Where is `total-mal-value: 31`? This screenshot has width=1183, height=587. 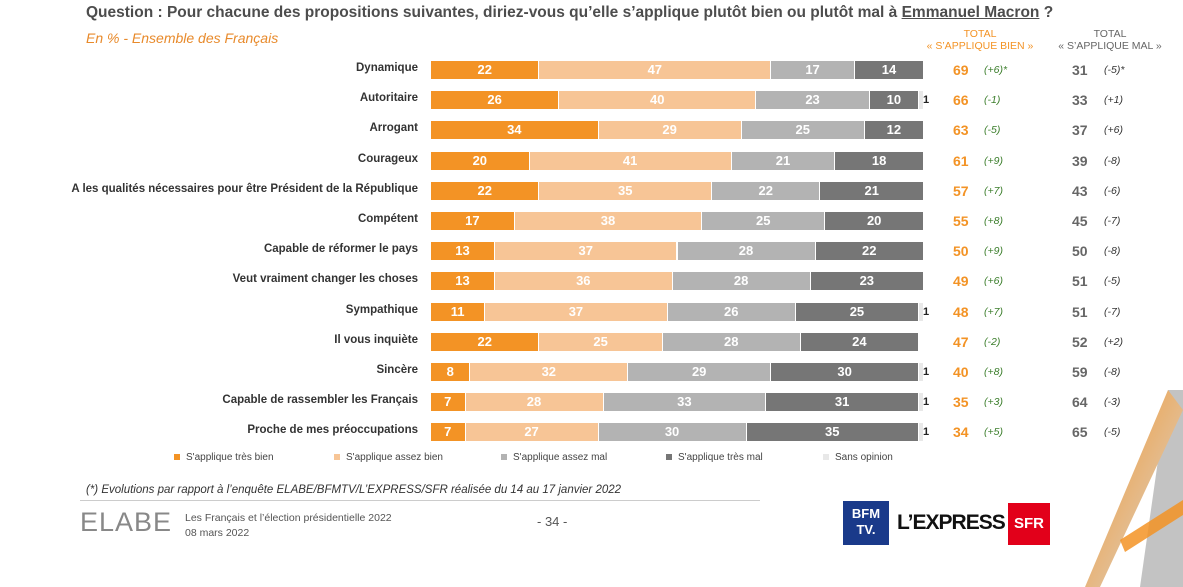
total-mal-value: 31 is located at coordinates (1080, 70).